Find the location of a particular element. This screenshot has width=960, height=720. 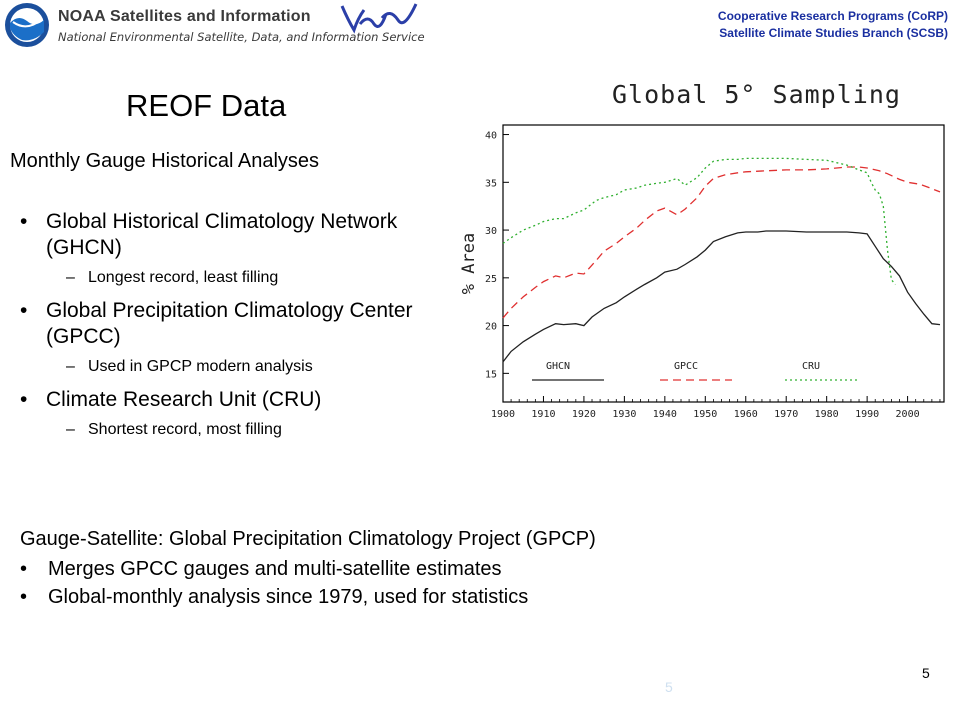

x-tick-label: 1990 is located at coordinates (867, 414).